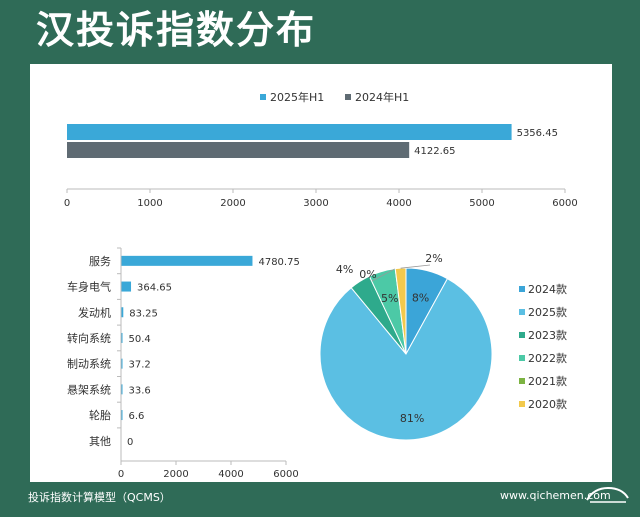 The image size is (640, 517). What do you see at coordinates (278, 262) in the screenshot?
I see `category-value-label: 4780.75` at bounding box center [278, 262].